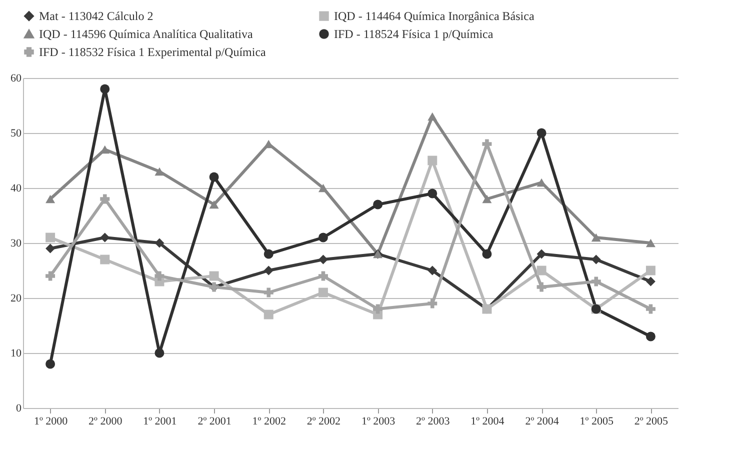 The width and height of the screenshot is (743, 461). What do you see at coordinates (146, 34) in the screenshot?
I see `legend-label: IQD - 114596 Química Analítica Qualitativa` at bounding box center [146, 34].